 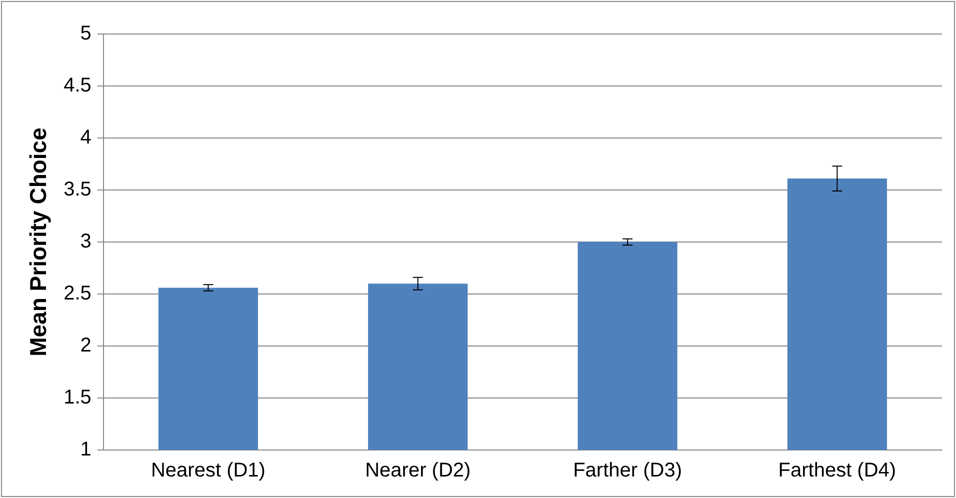 I want to click on y-tick-label: 4, so click(x=86, y=137).